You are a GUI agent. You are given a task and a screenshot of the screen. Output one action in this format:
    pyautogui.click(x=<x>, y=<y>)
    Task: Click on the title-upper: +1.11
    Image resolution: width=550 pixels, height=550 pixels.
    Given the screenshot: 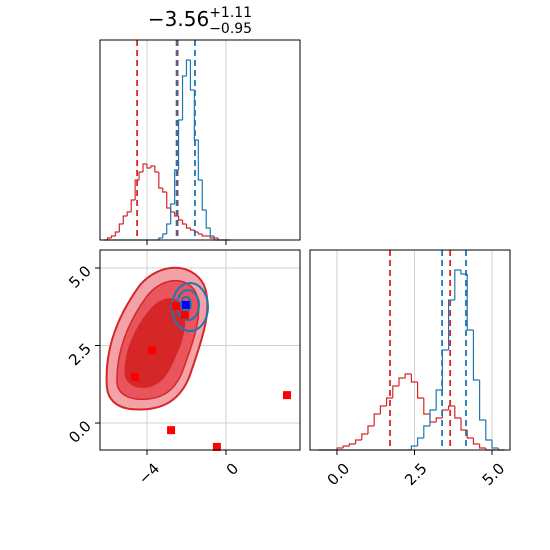 What is the action you would take?
    pyautogui.click(x=230, y=13)
    